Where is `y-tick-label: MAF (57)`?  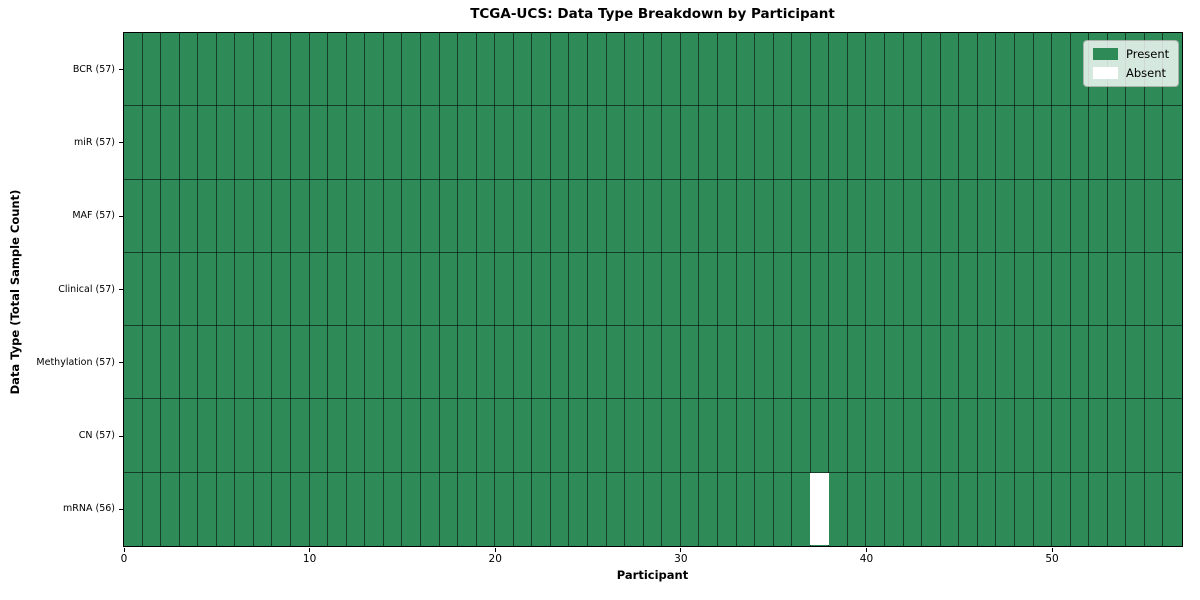
y-tick-label: MAF (57) is located at coordinates (93, 216).